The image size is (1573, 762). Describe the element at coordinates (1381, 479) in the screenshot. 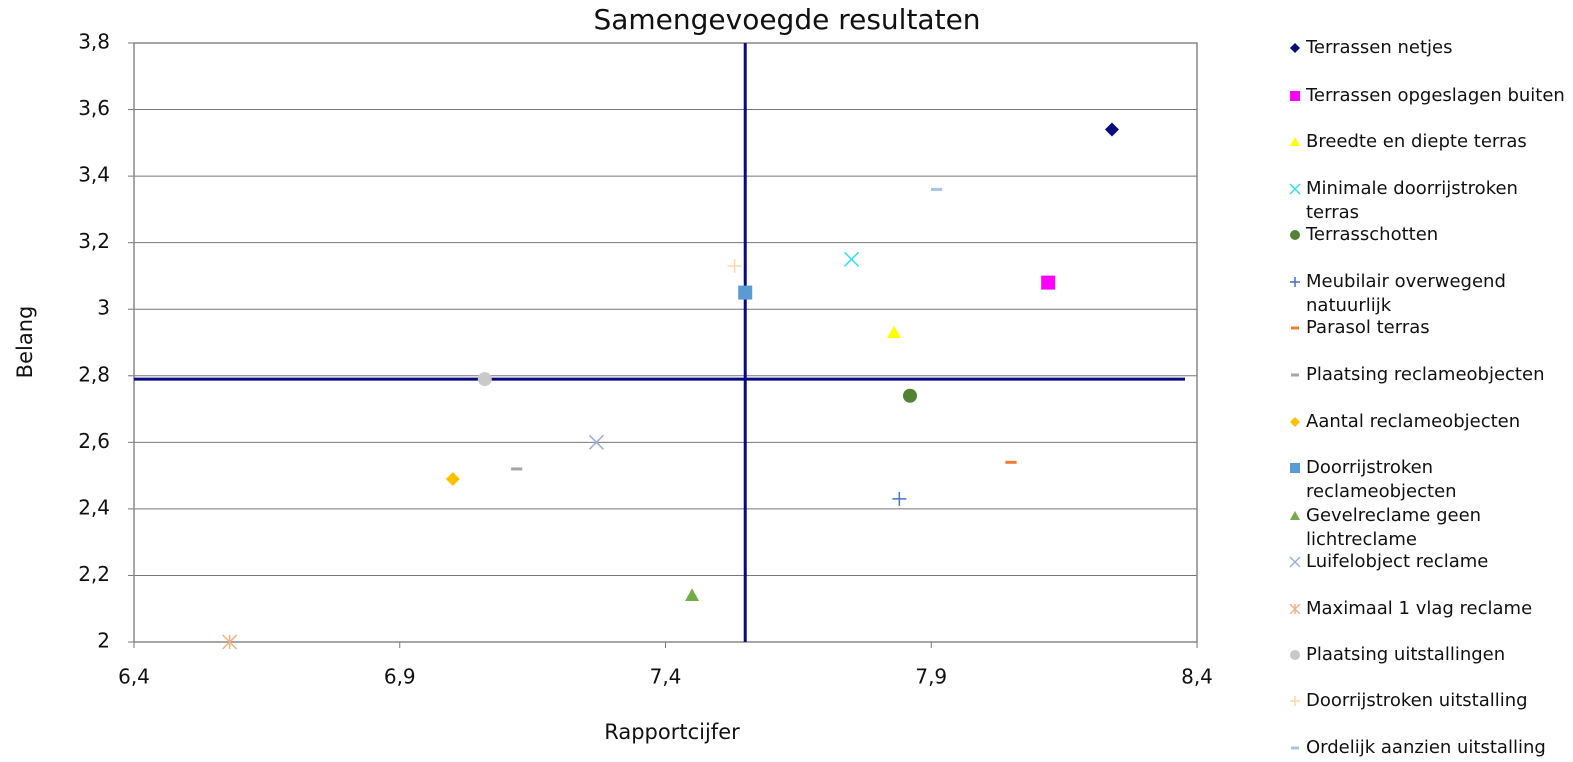

I see `legend-label: Doorrijstroken reclameobjecten` at that location.